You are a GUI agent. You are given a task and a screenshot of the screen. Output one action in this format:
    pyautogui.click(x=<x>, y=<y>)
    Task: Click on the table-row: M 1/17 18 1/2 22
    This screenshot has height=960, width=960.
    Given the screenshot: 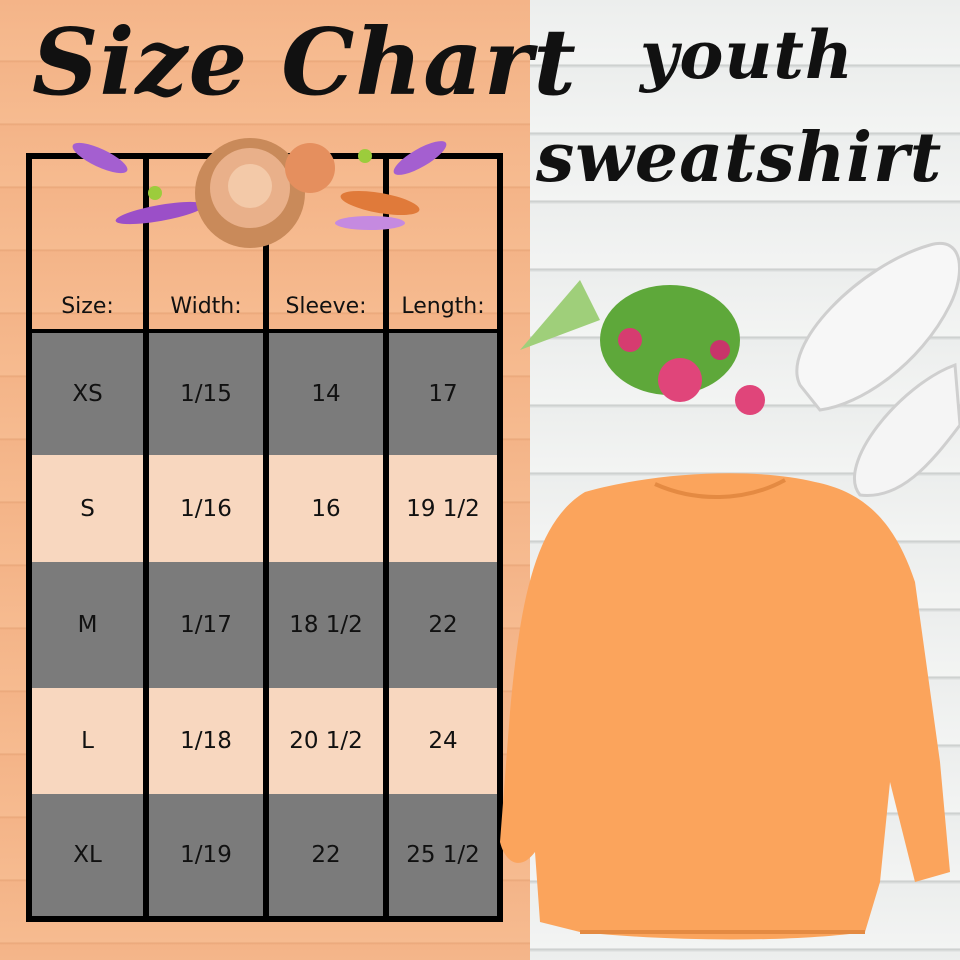 What is the action you would take?
    pyautogui.click(x=264, y=625)
    